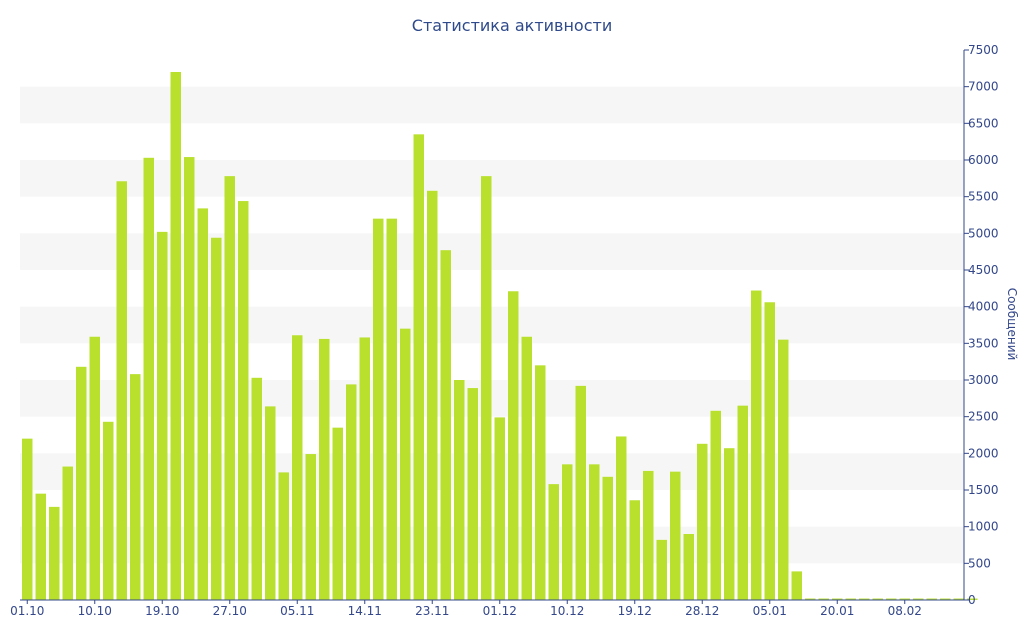 This screenshot has height=640, width=1024. Describe the element at coordinates (983, 343) in the screenshot. I see `y-tick-label: 3500` at that location.